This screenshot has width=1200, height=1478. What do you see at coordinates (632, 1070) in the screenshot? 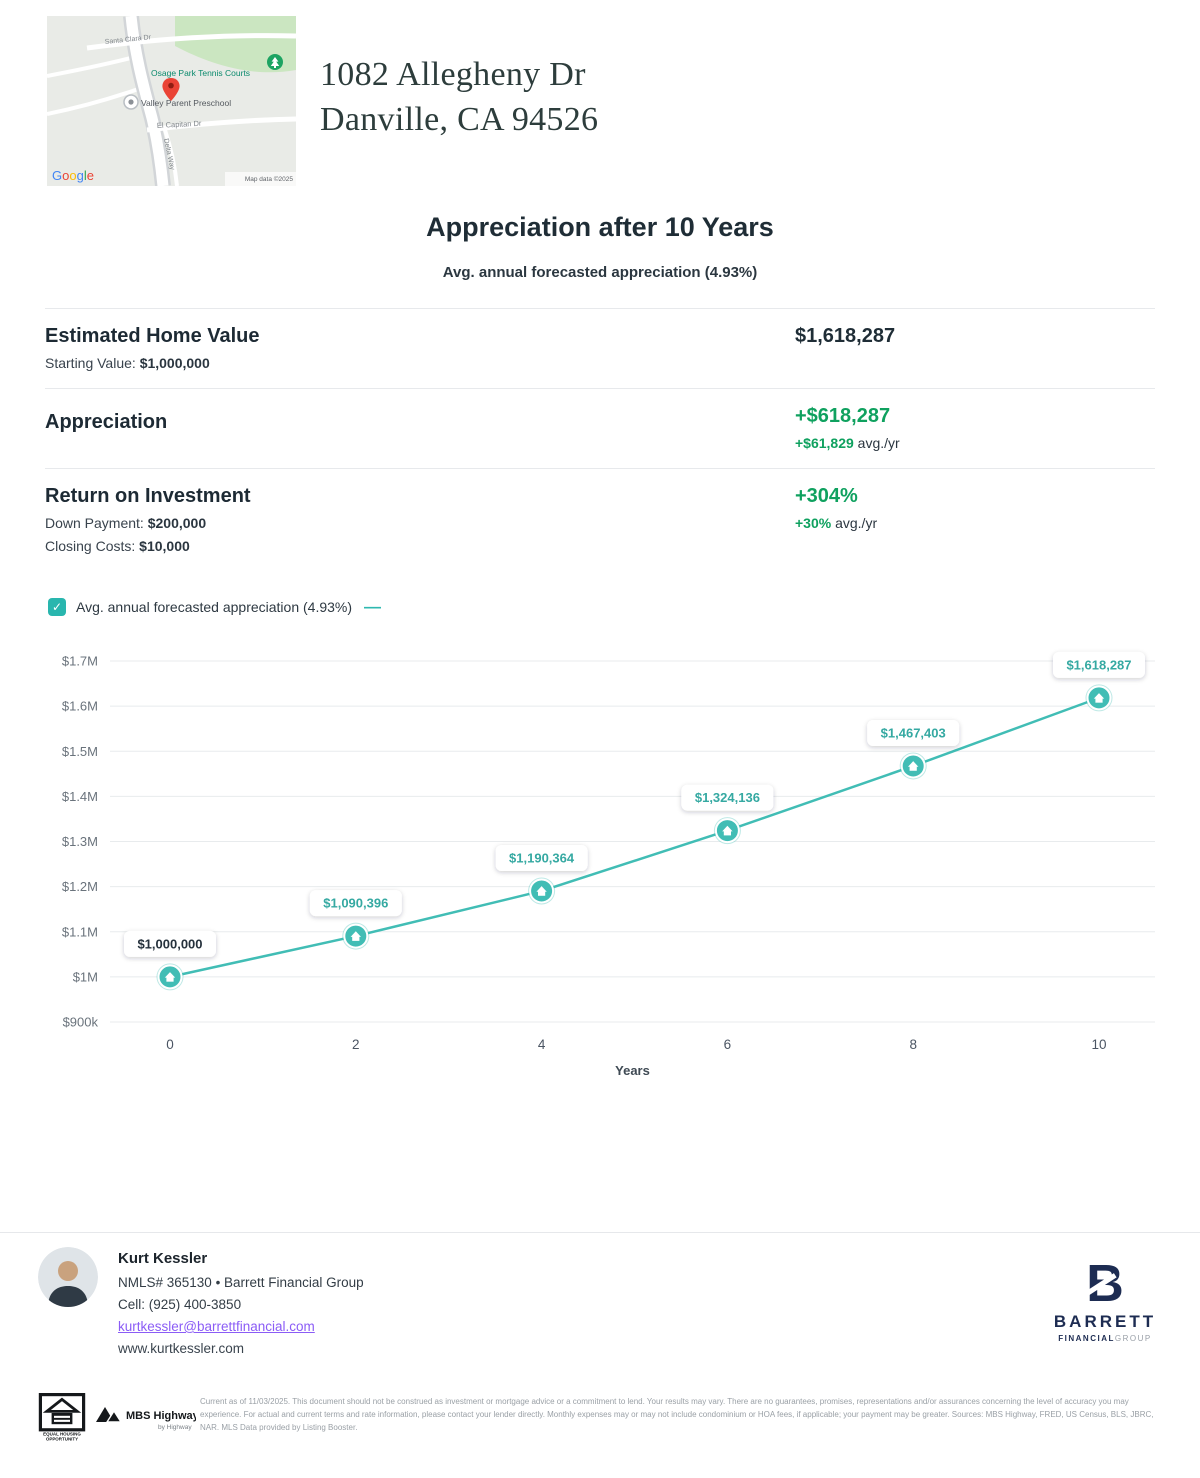
I see `x-axis-title: Years` at bounding box center [632, 1070].